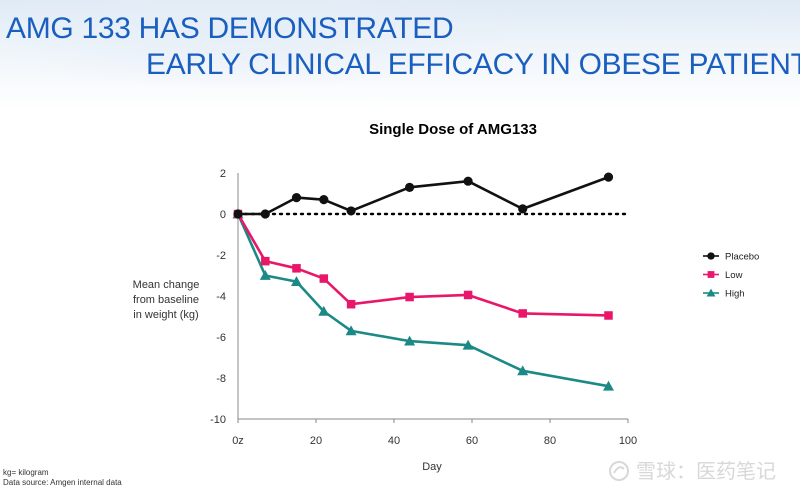 This screenshot has width=800, height=491. I want to click on y-tick-label: -2, so click(221, 256).